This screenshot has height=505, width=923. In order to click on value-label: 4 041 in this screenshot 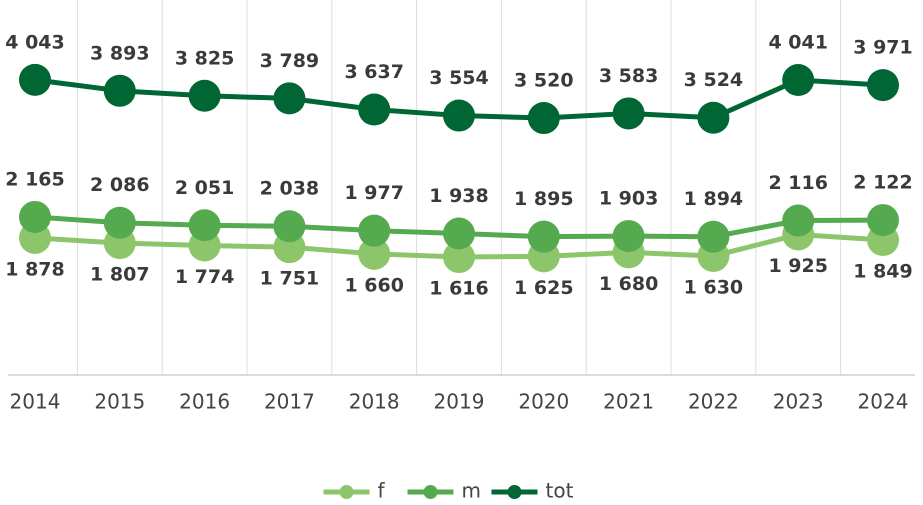, I will do `click(798, 43)`.